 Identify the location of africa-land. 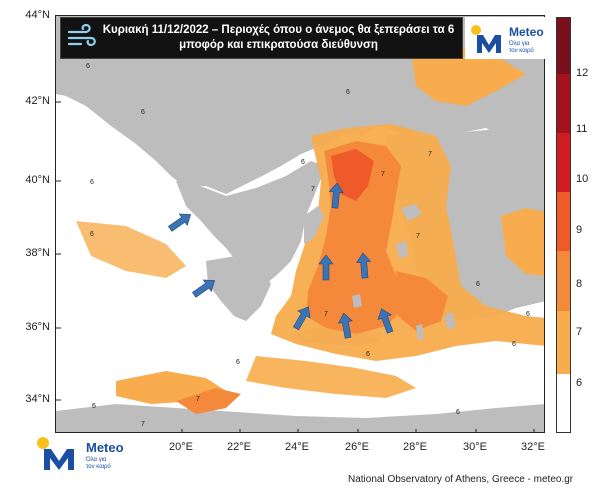
(300, 418).